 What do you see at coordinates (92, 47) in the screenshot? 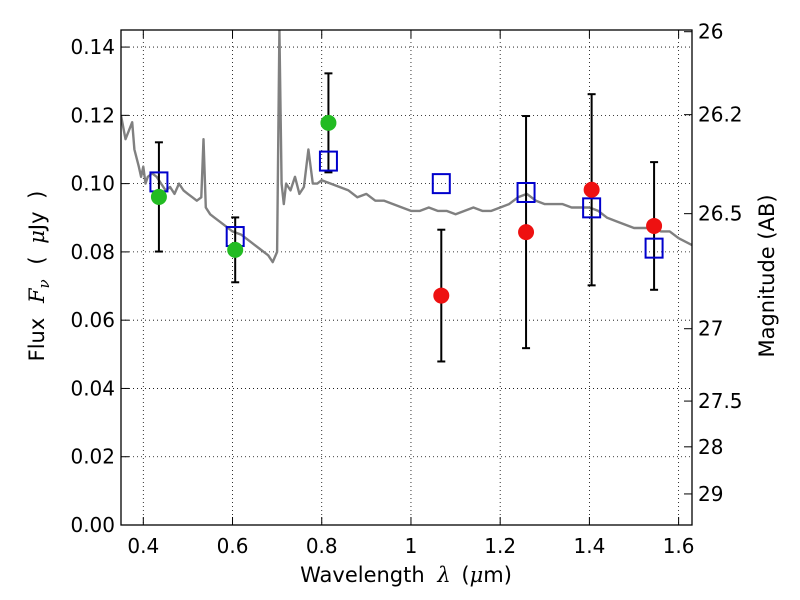
I see `y-tick-label: 0.14` at bounding box center [92, 47].